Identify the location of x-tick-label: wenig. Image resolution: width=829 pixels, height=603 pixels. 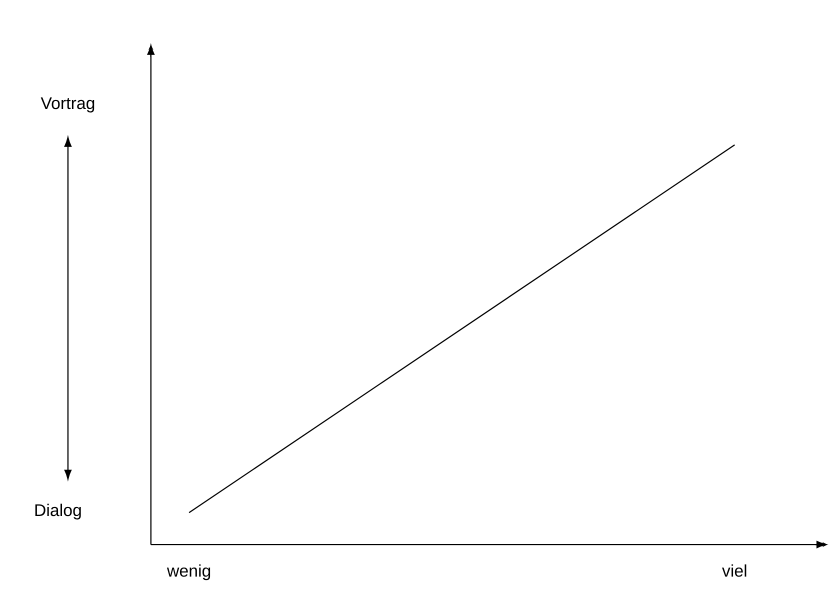
(188, 572).